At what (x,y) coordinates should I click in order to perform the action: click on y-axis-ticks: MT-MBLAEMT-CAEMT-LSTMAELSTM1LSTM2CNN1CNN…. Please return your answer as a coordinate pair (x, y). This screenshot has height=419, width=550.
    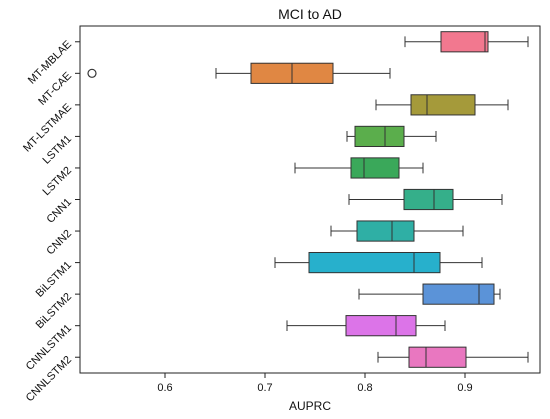
    Looking at the image, I should click on (50, 221).